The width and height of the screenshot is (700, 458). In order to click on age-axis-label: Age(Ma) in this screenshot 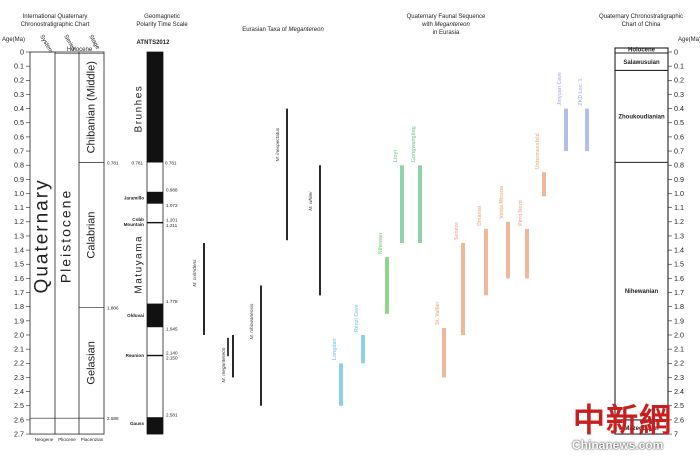, I will do `click(13, 40)`.